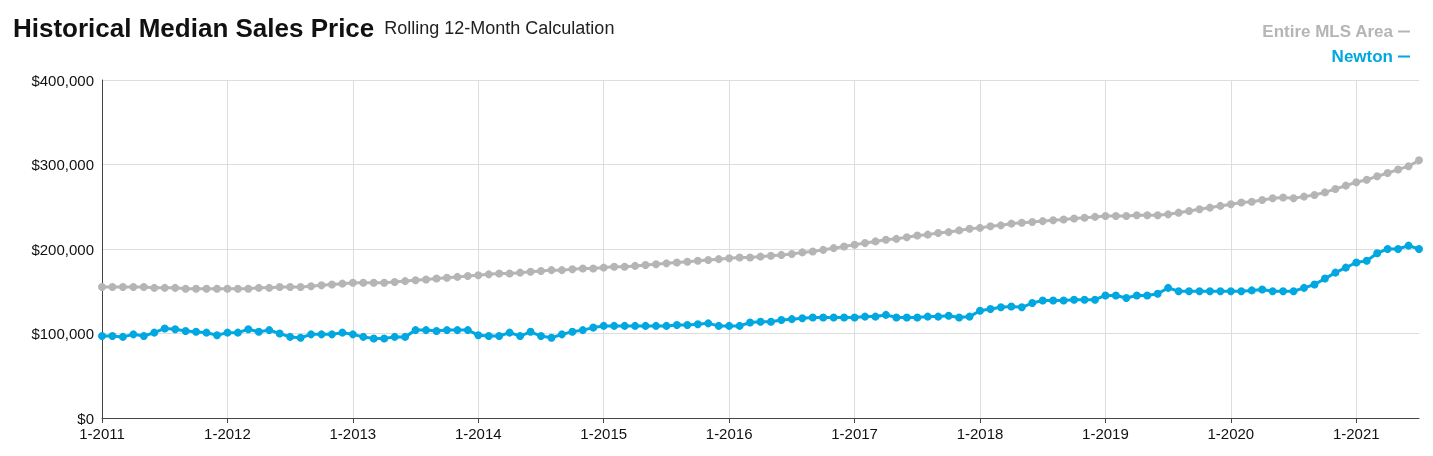  I want to click on x-tick-label: 1-2016, so click(729, 433).